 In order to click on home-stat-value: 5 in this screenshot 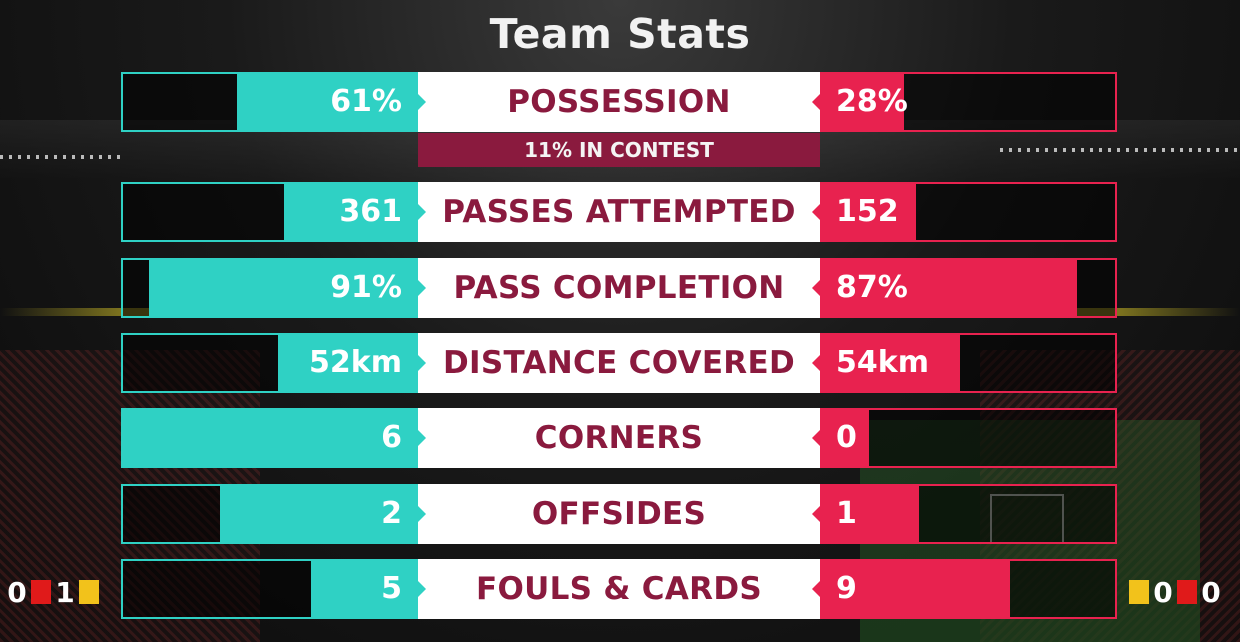, I will do `click(391, 588)`.